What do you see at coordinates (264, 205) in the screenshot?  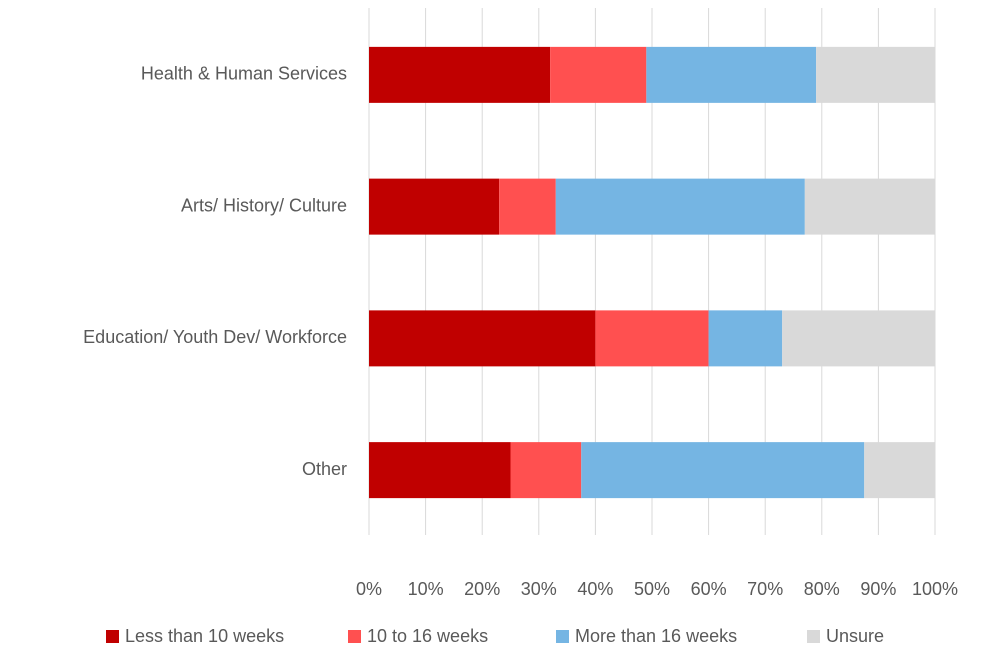 I see `y-tick-label: Arts/ History/ Culture` at bounding box center [264, 205].